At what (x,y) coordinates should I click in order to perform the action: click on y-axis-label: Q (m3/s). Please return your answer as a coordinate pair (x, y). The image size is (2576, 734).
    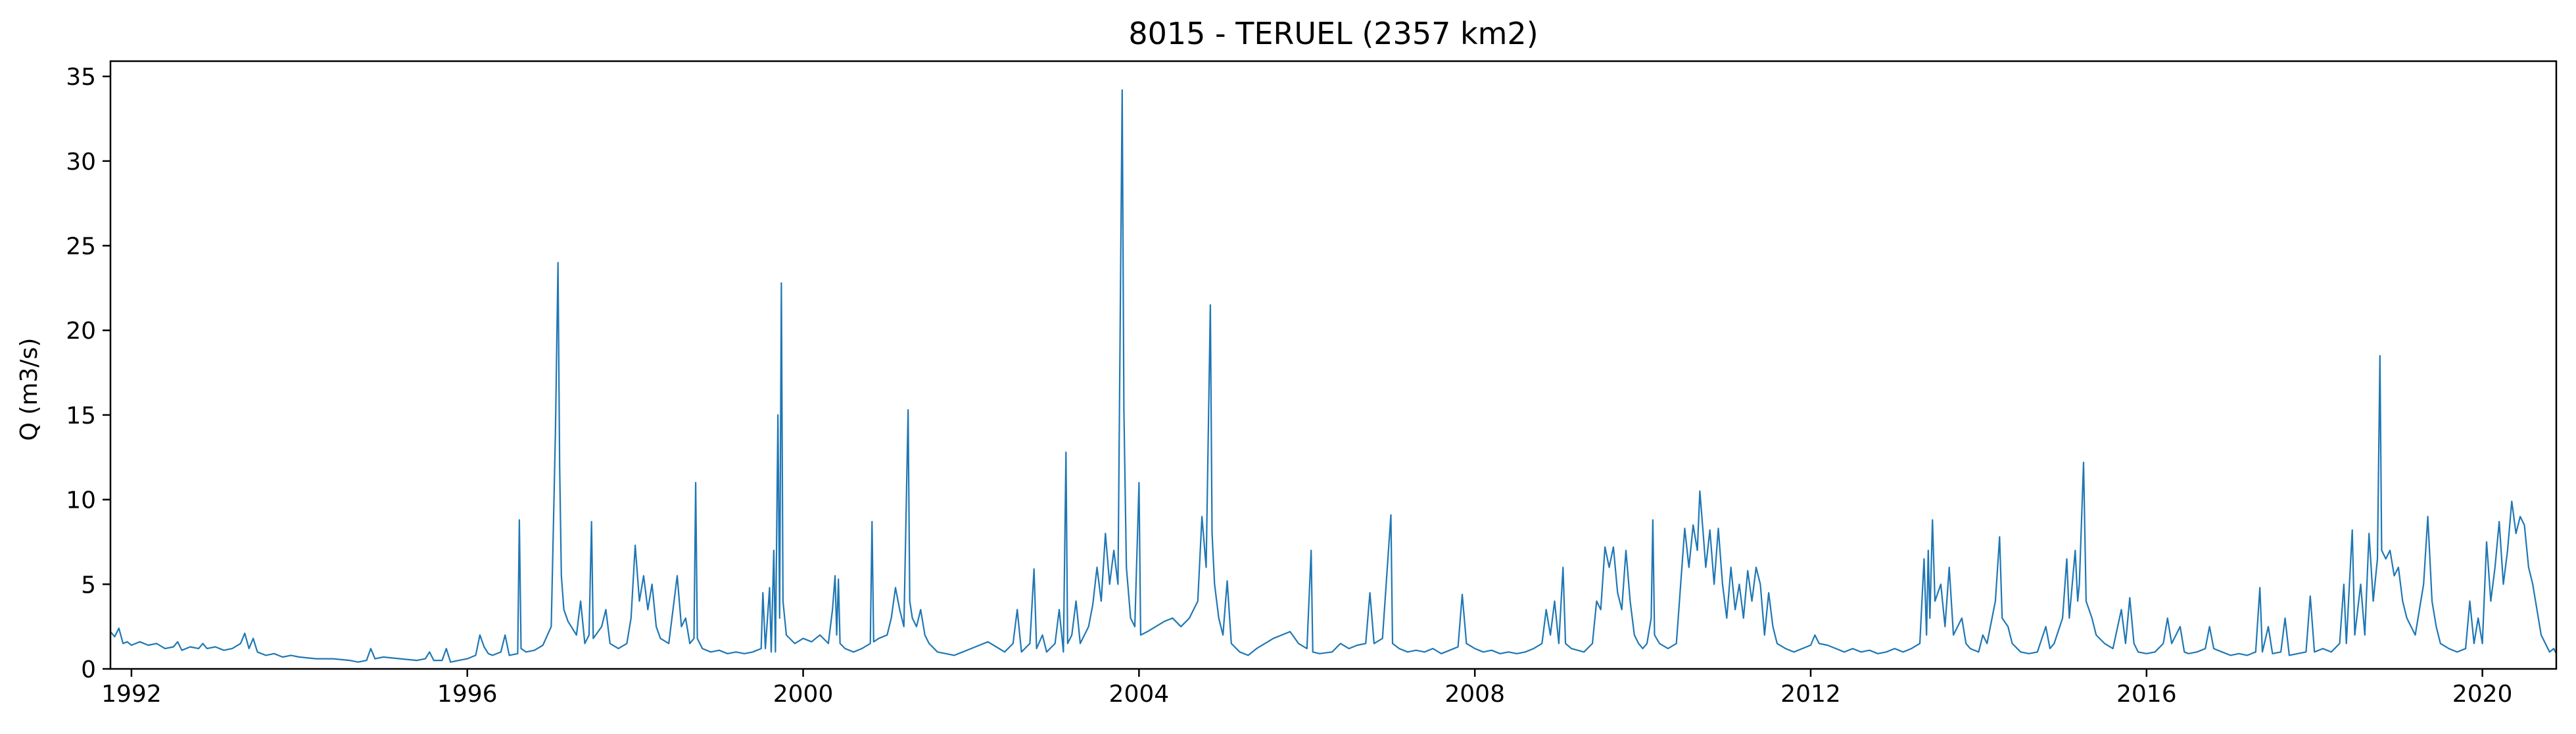
    Looking at the image, I should click on (30, 389).